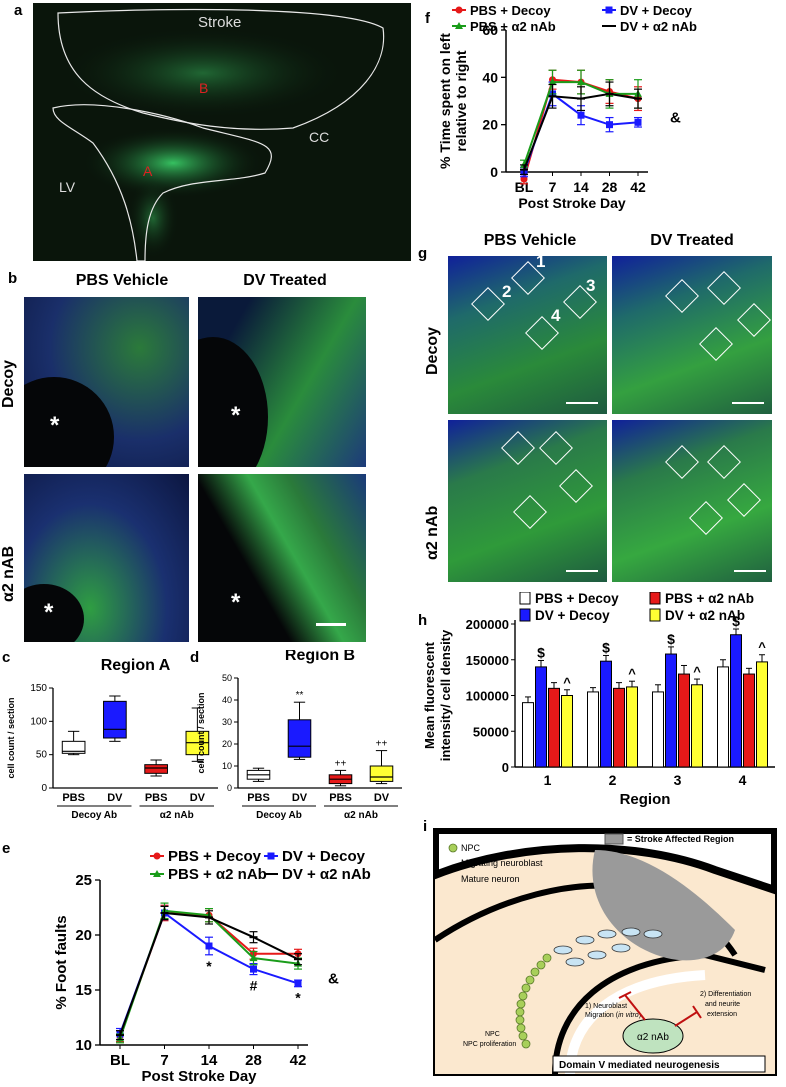  Describe the element at coordinates (120, 1060) in the screenshot. I see `x-tick-label: BL` at that location.